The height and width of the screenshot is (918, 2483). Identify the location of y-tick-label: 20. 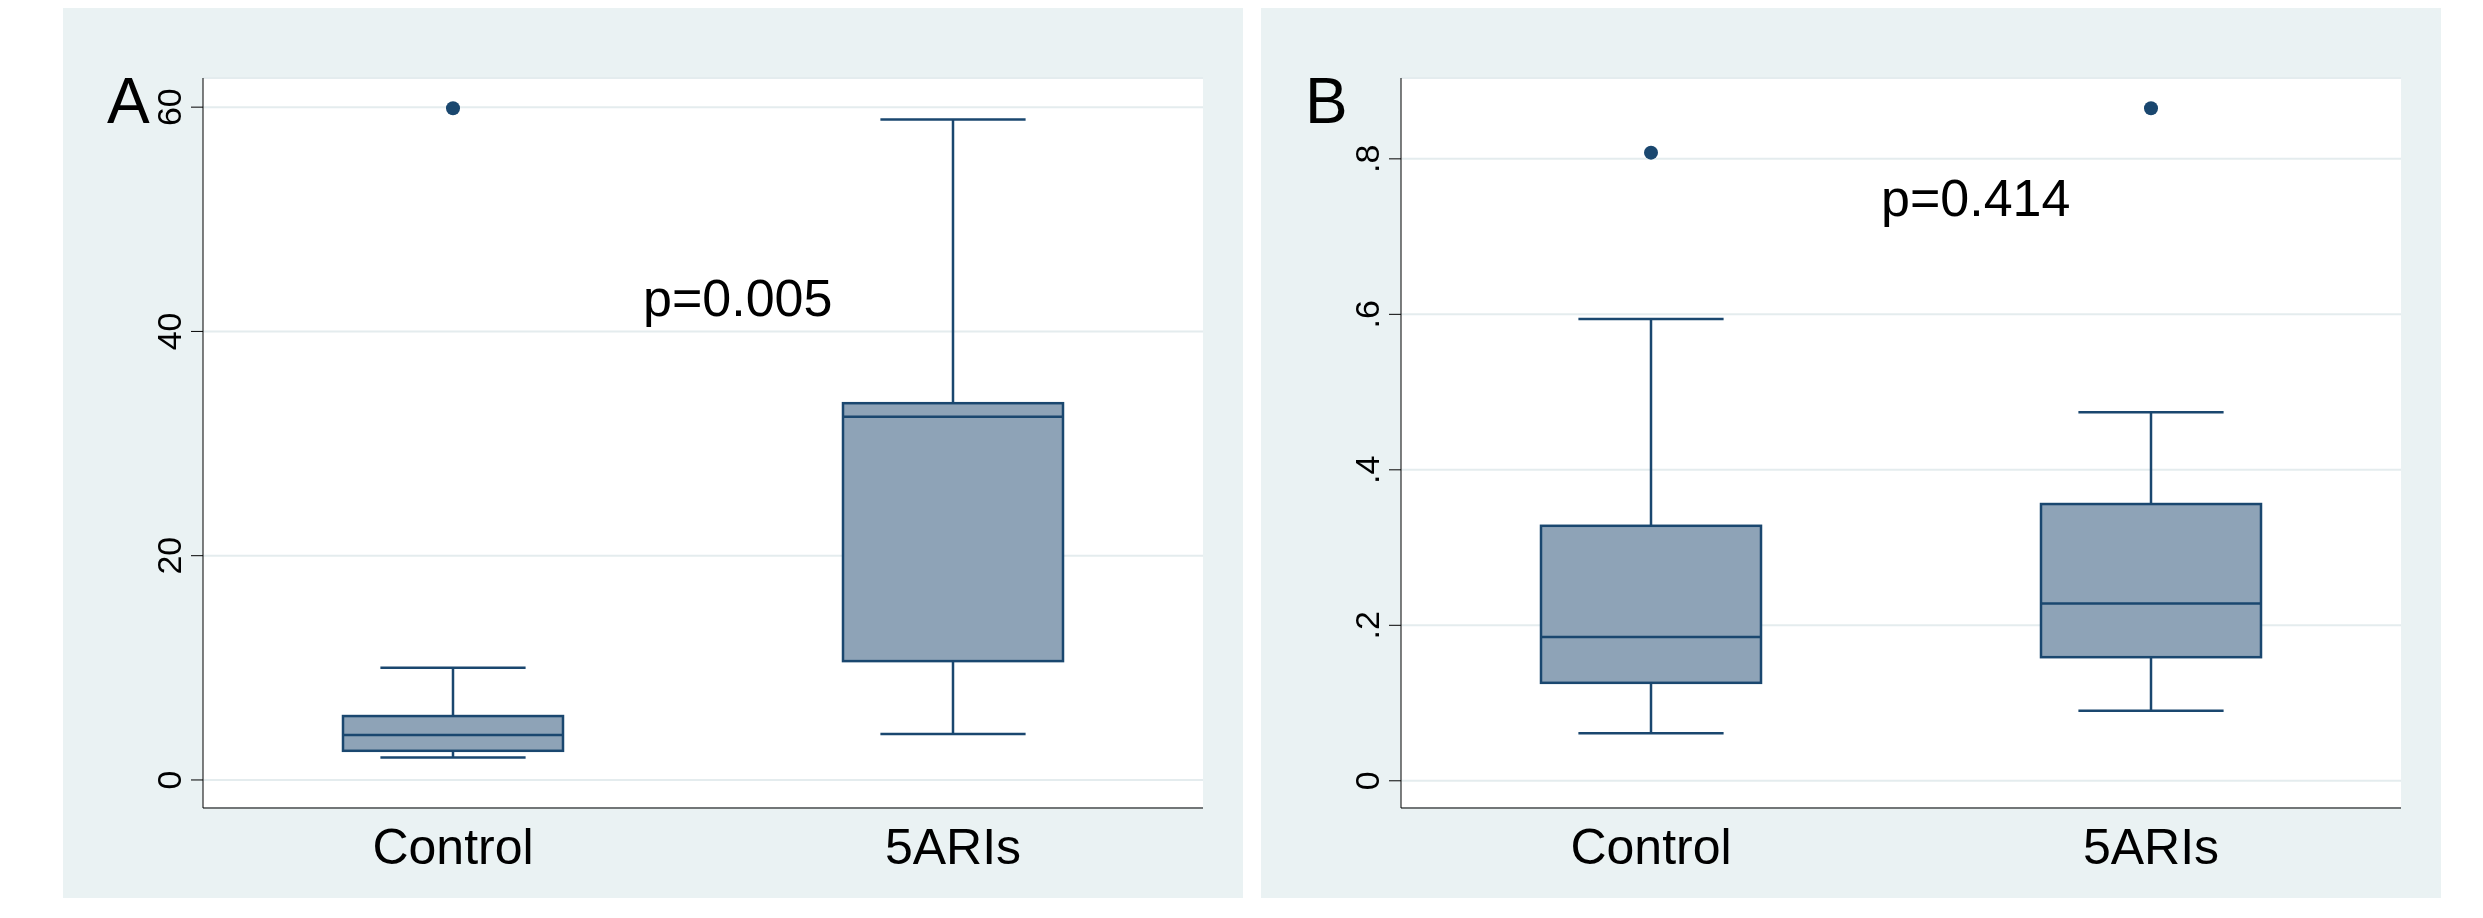
(169, 555).